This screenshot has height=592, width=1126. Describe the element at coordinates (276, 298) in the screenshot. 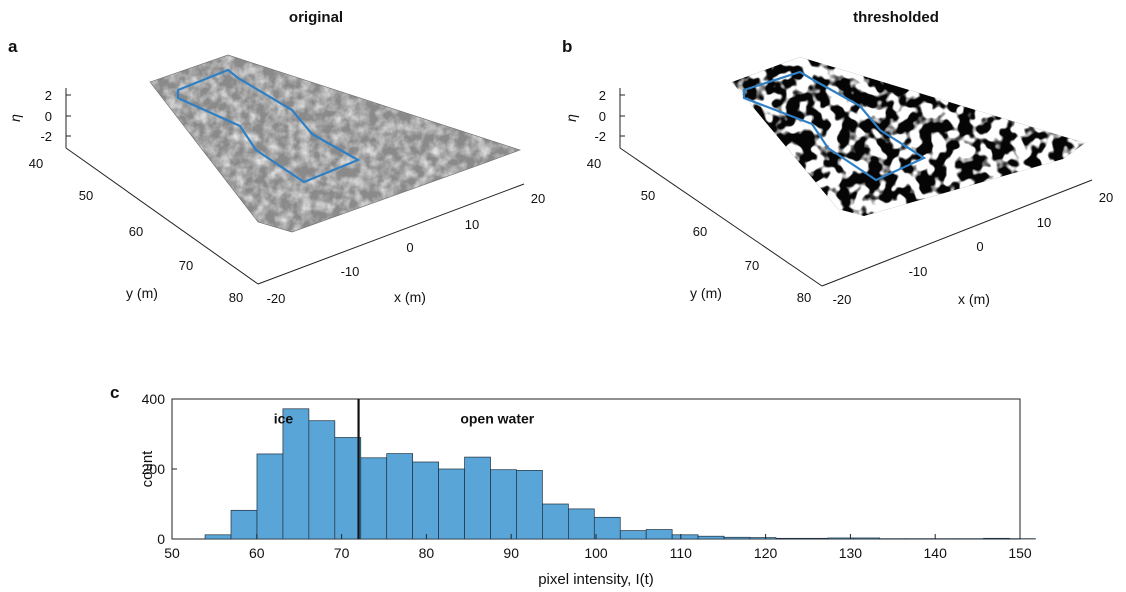

I see `panel-a-x-tick: -20` at that location.